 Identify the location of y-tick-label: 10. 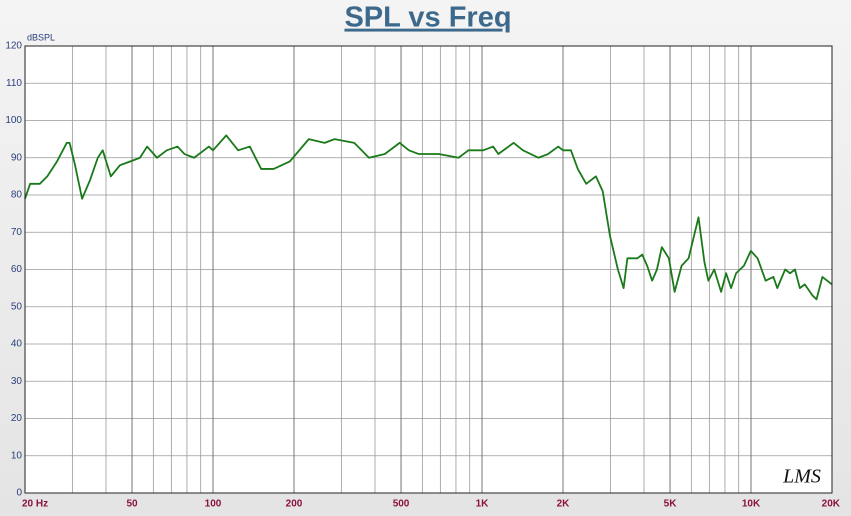
(17, 455).